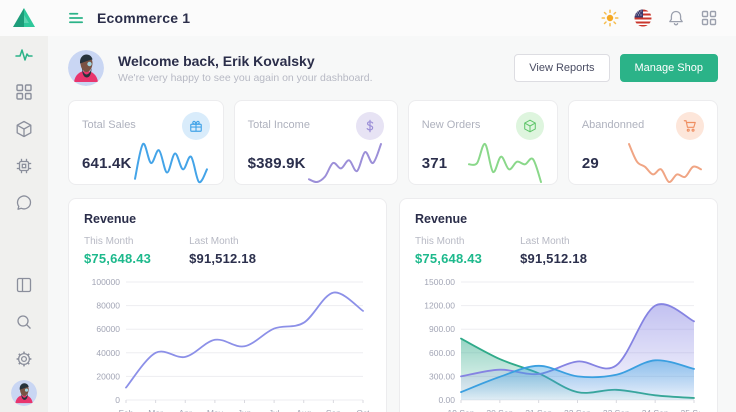 Image resolution: width=736 pixels, height=412 pixels. Describe the element at coordinates (126, 410) in the screenshot. I see `svg-text: Feb` at that location.